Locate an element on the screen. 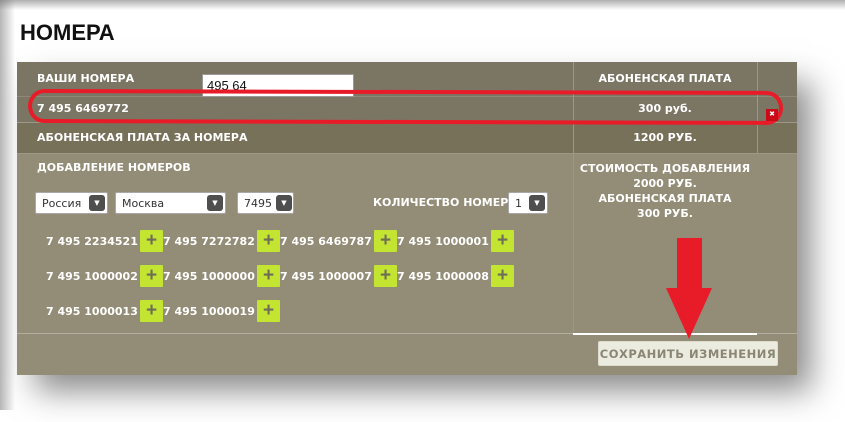 Image resolution: width=845 pixels, height=422 pixels. save-changes-button: СОХРАНИТЬ ИЗМЕНЕНИЯ is located at coordinates (688, 353).